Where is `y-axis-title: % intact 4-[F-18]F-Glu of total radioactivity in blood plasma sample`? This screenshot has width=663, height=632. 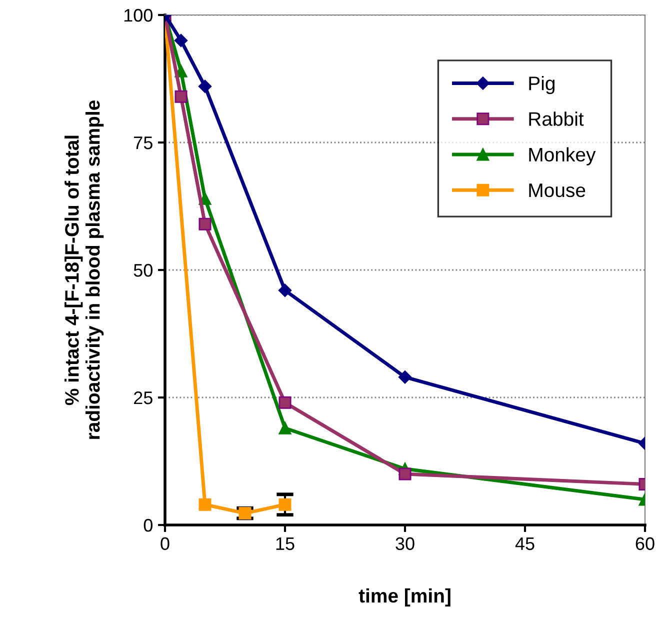 y-axis-title: % intact 4-[F-18]F-Glu of total radioactivity in blood plasma sample is located at coordinates (84, 269).